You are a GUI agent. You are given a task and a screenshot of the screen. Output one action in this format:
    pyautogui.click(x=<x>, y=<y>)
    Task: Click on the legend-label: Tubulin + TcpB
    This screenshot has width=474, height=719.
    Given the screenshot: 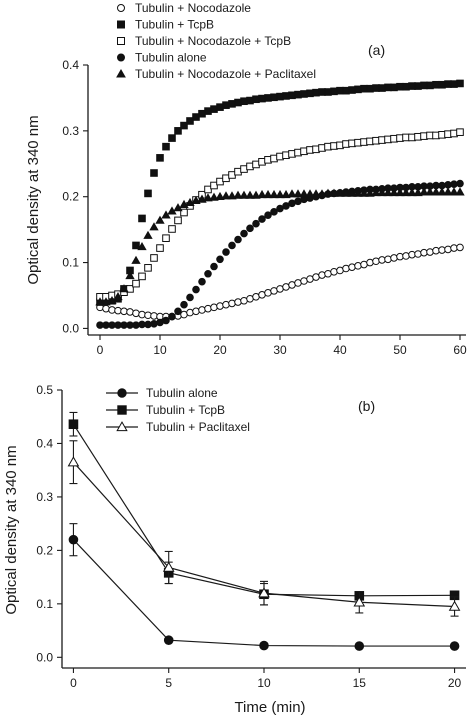 What is the action you would take?
    pyautogui.click(x=174, y=25)
    